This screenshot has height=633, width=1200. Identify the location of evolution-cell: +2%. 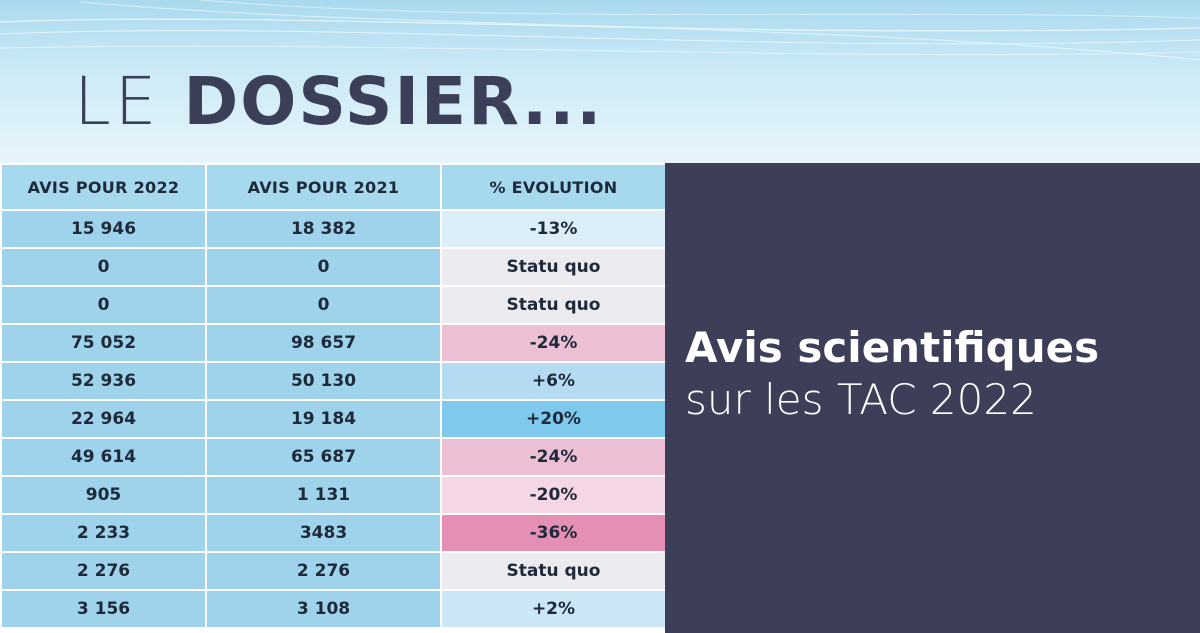
(553, 609).